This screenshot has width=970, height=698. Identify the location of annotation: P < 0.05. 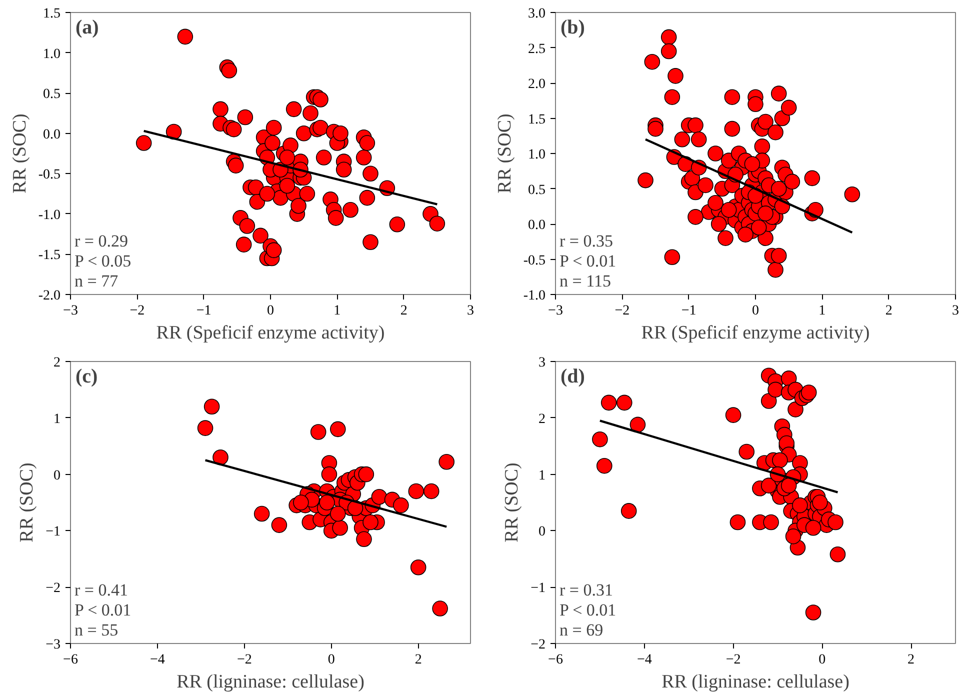
(103, 261).